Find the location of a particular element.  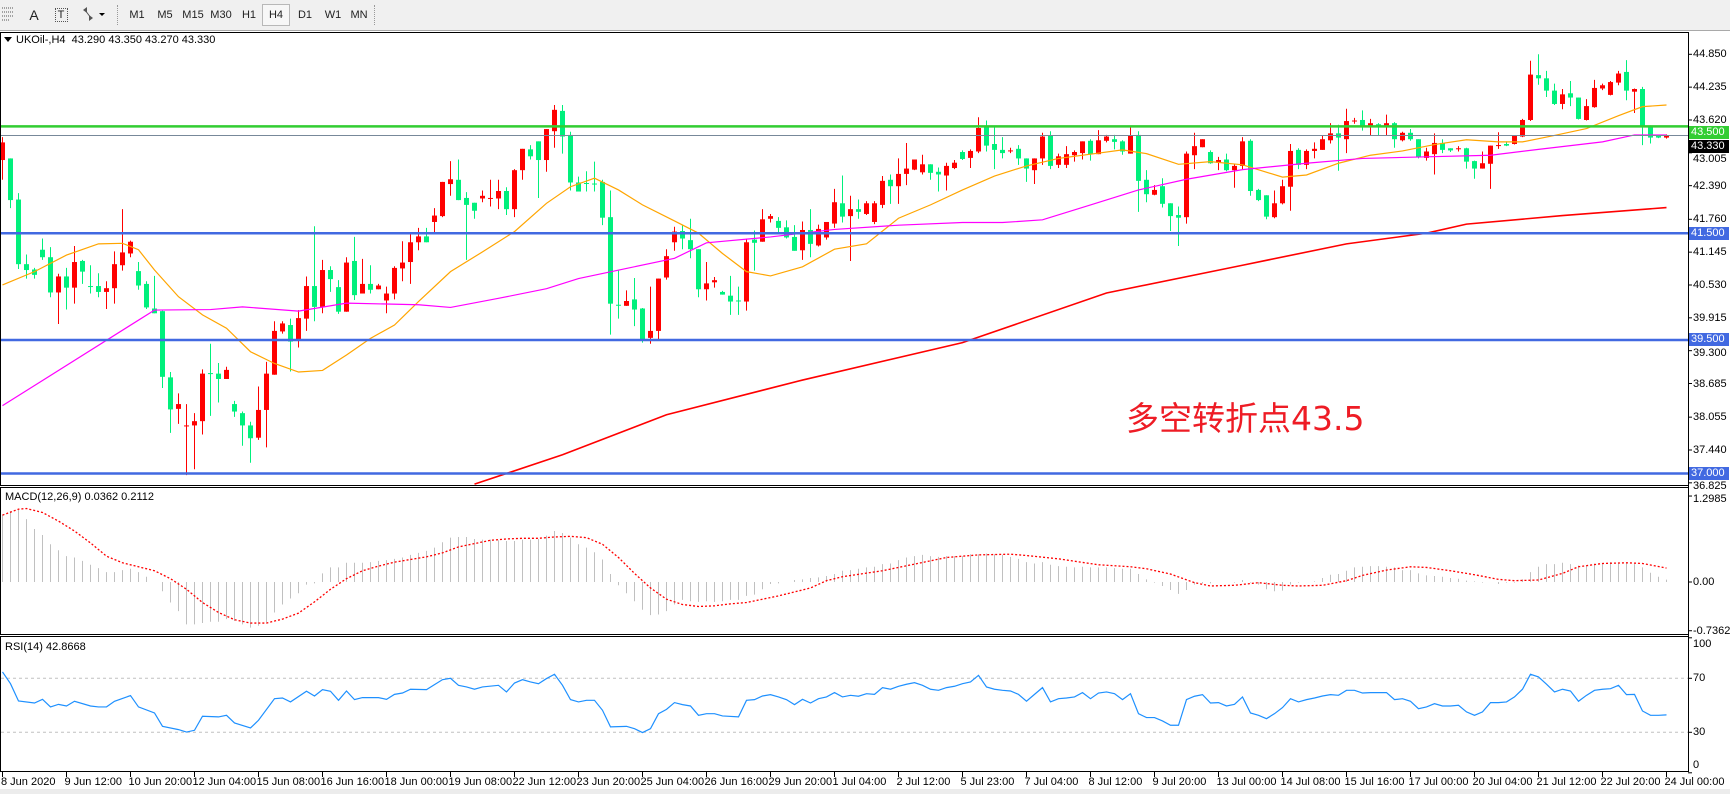

text-box-icon: T is located at coordinates (61, 15).